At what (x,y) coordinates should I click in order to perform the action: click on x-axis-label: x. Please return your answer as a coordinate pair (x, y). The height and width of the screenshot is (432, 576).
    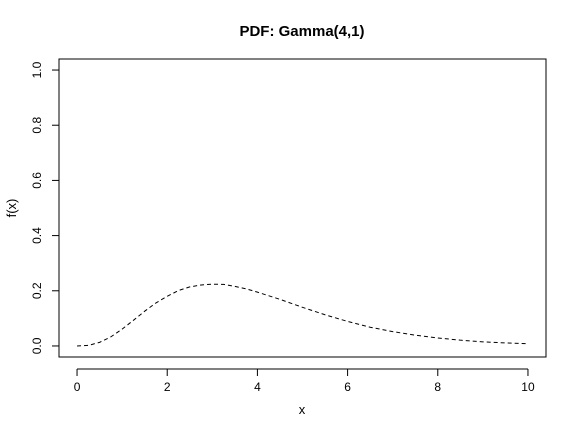
    Looking at the image, I should click on (302, 409).